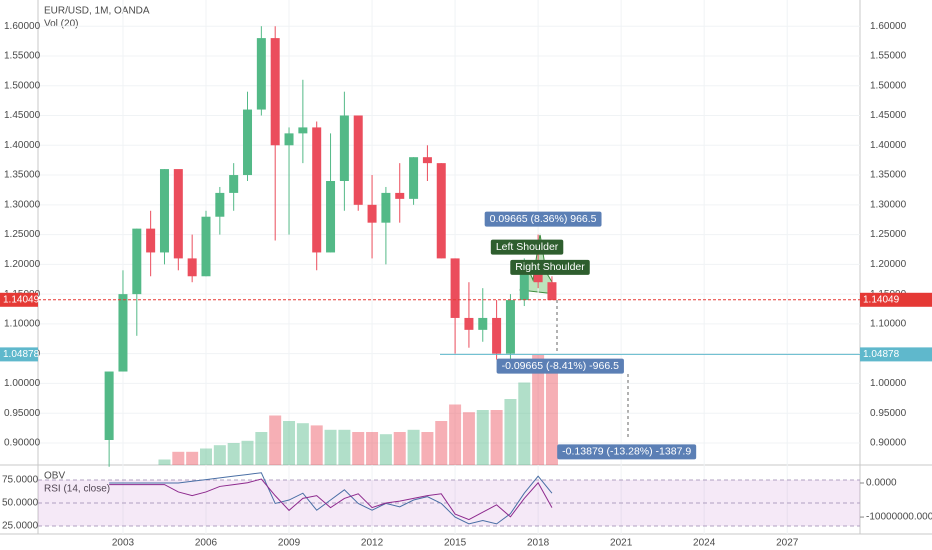 The image size is (932, 550). Describe the element at coordinates (20, 480) in the screenshot. I see `y-tick-label: 75.0000` at that location.